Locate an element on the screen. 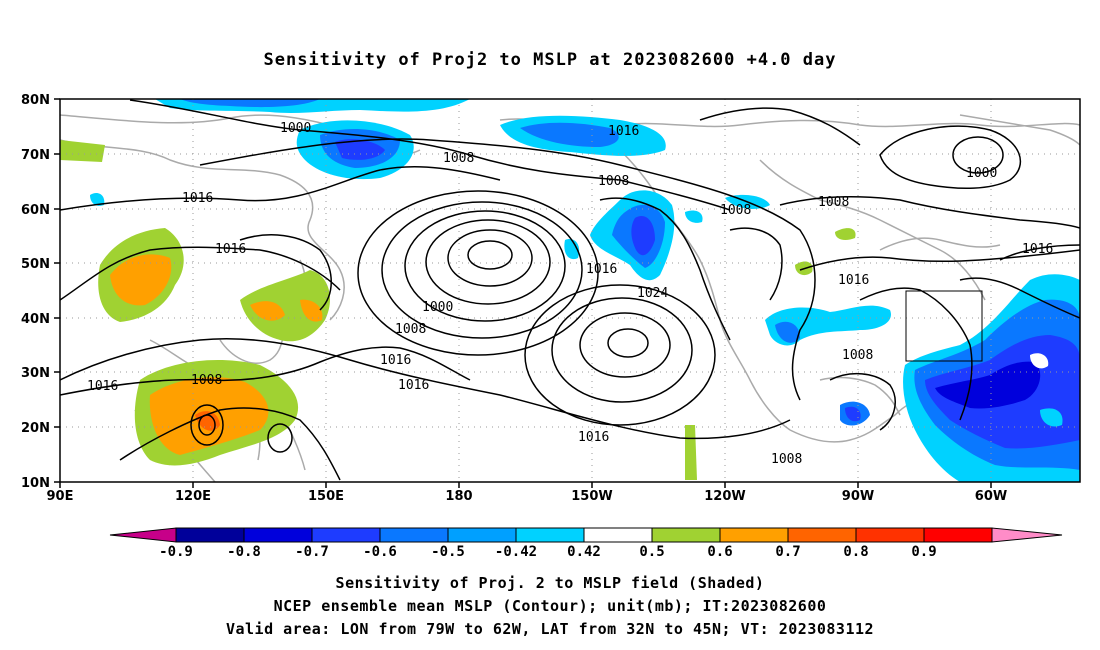 The width and height of the screenshot is (1100, 650). colorbar-label: 0.6 is located at coordinates (719, 552).